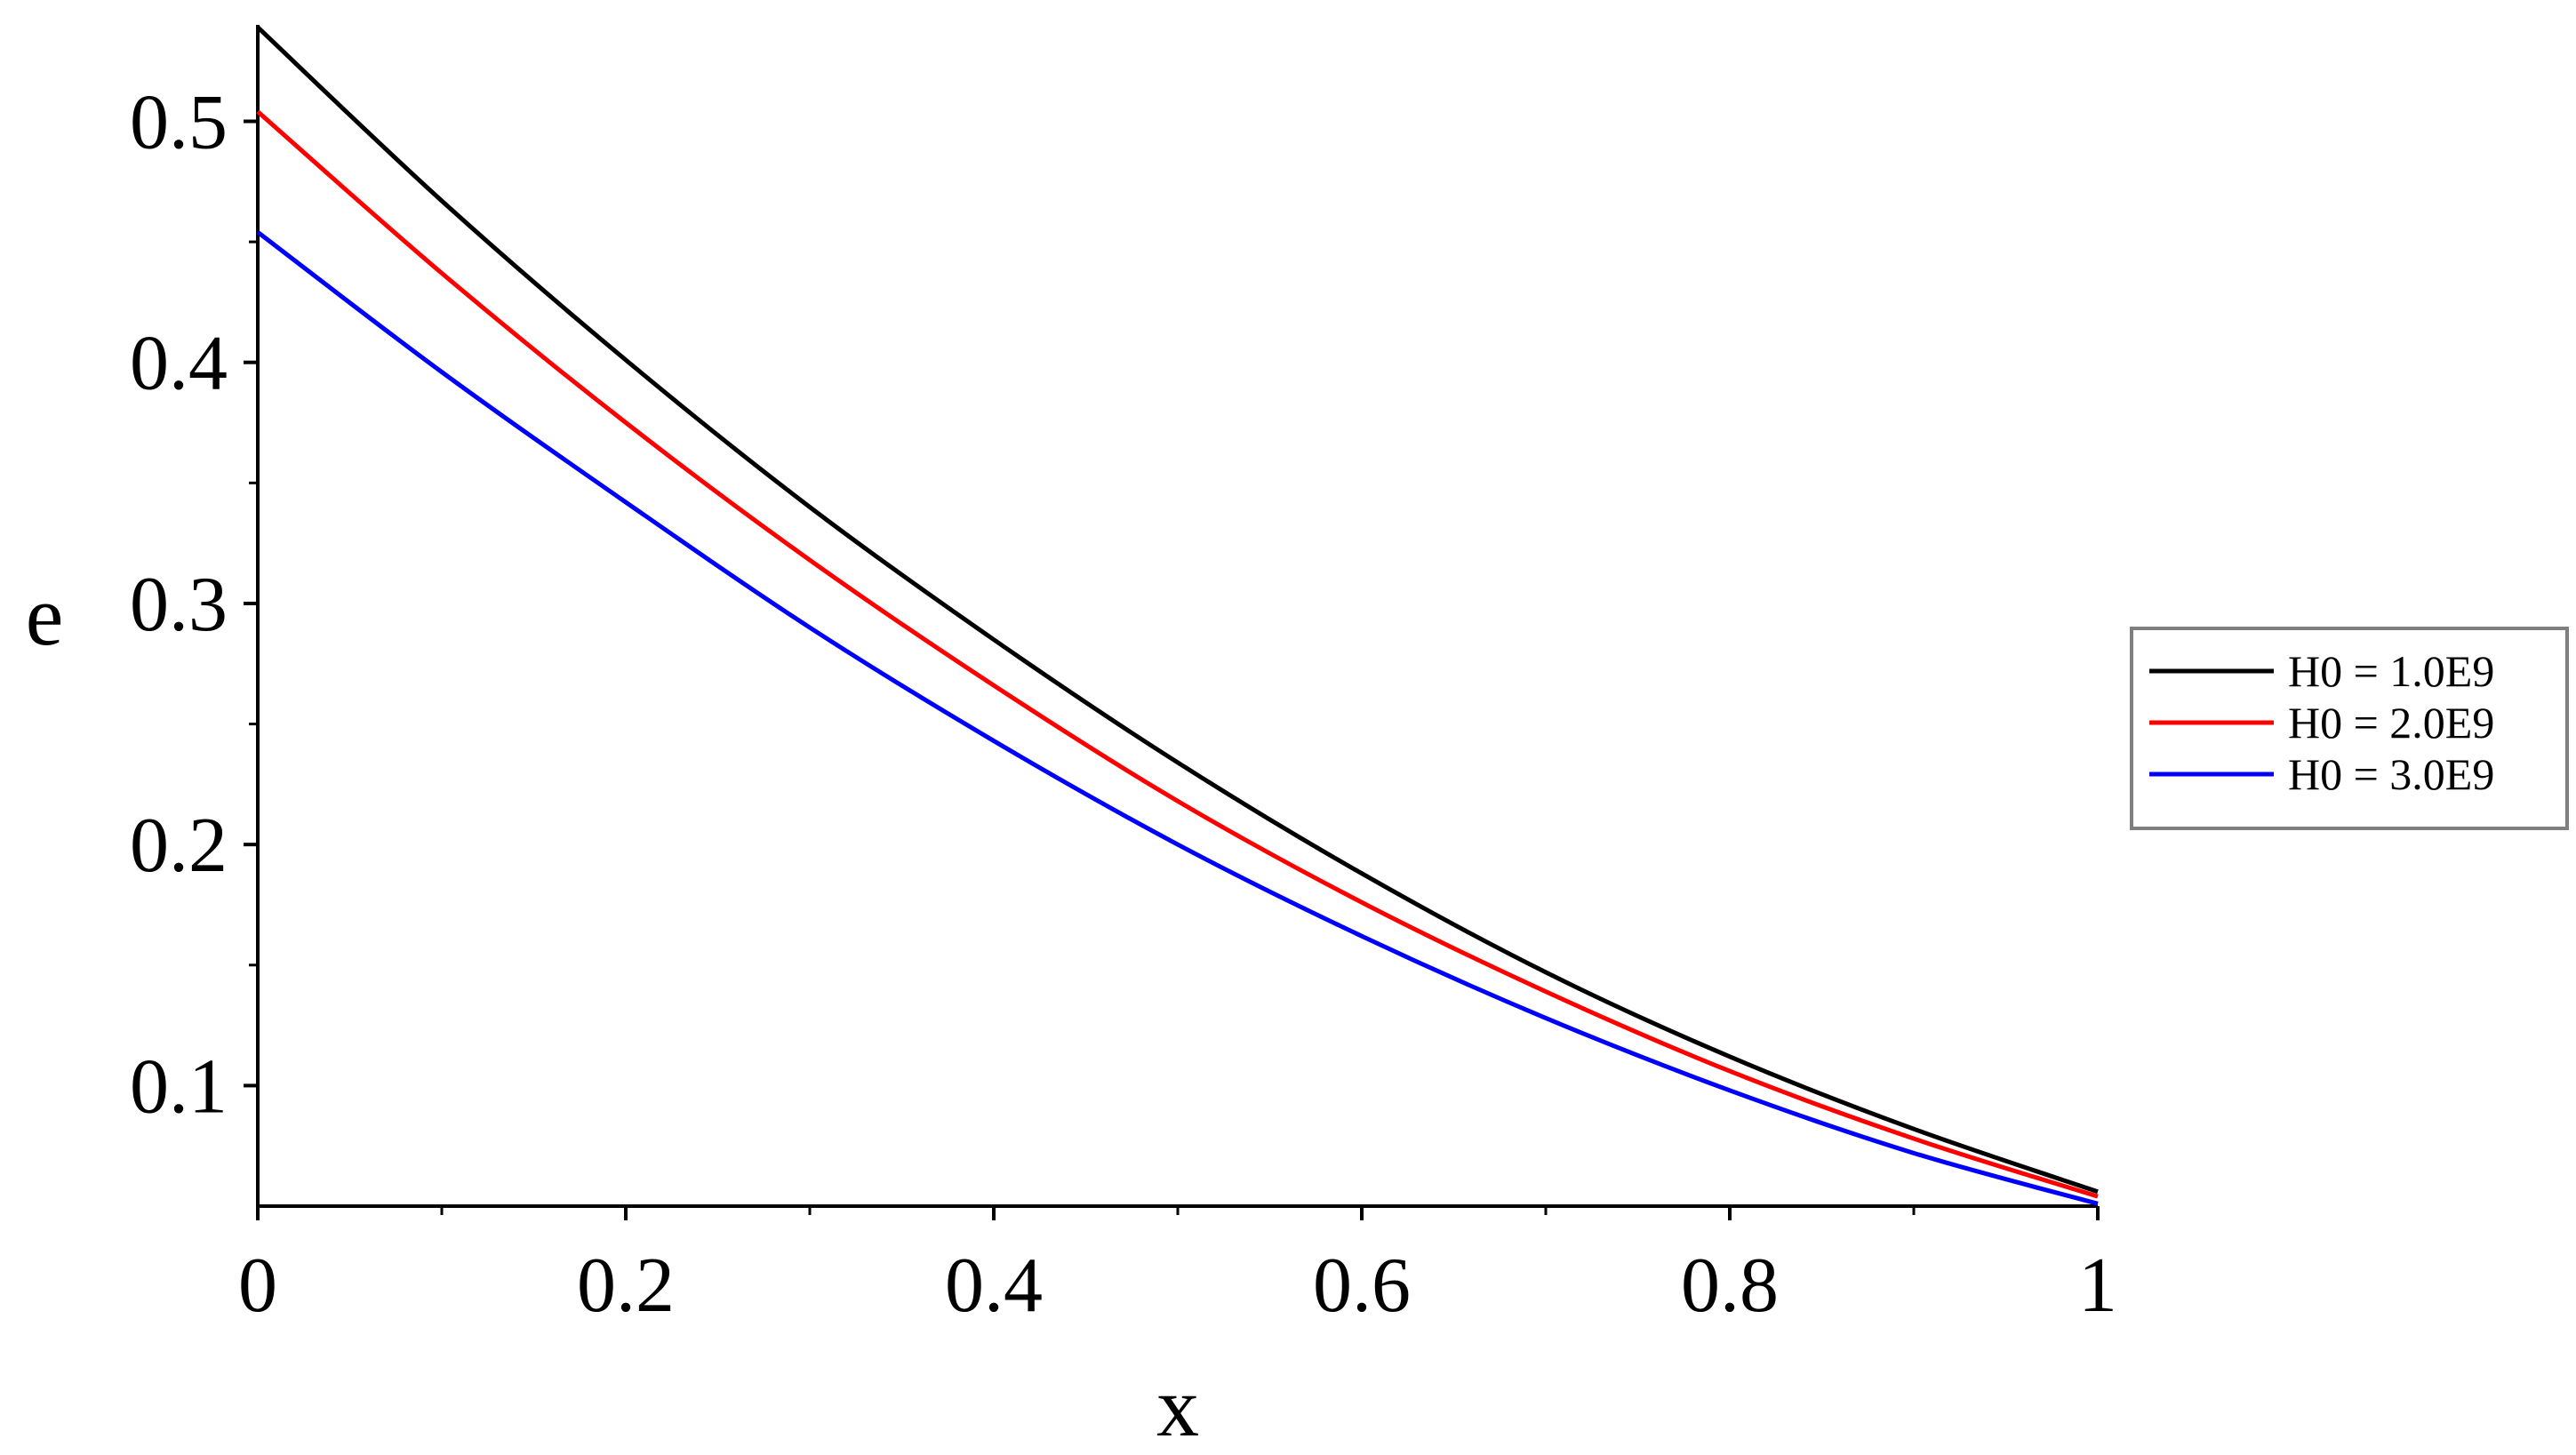 The width and height of the screenshot is (2576, 1455). Describe the element at coordinates (45, 615) in the screenshot. I see `y-axis-title: e` at that location.